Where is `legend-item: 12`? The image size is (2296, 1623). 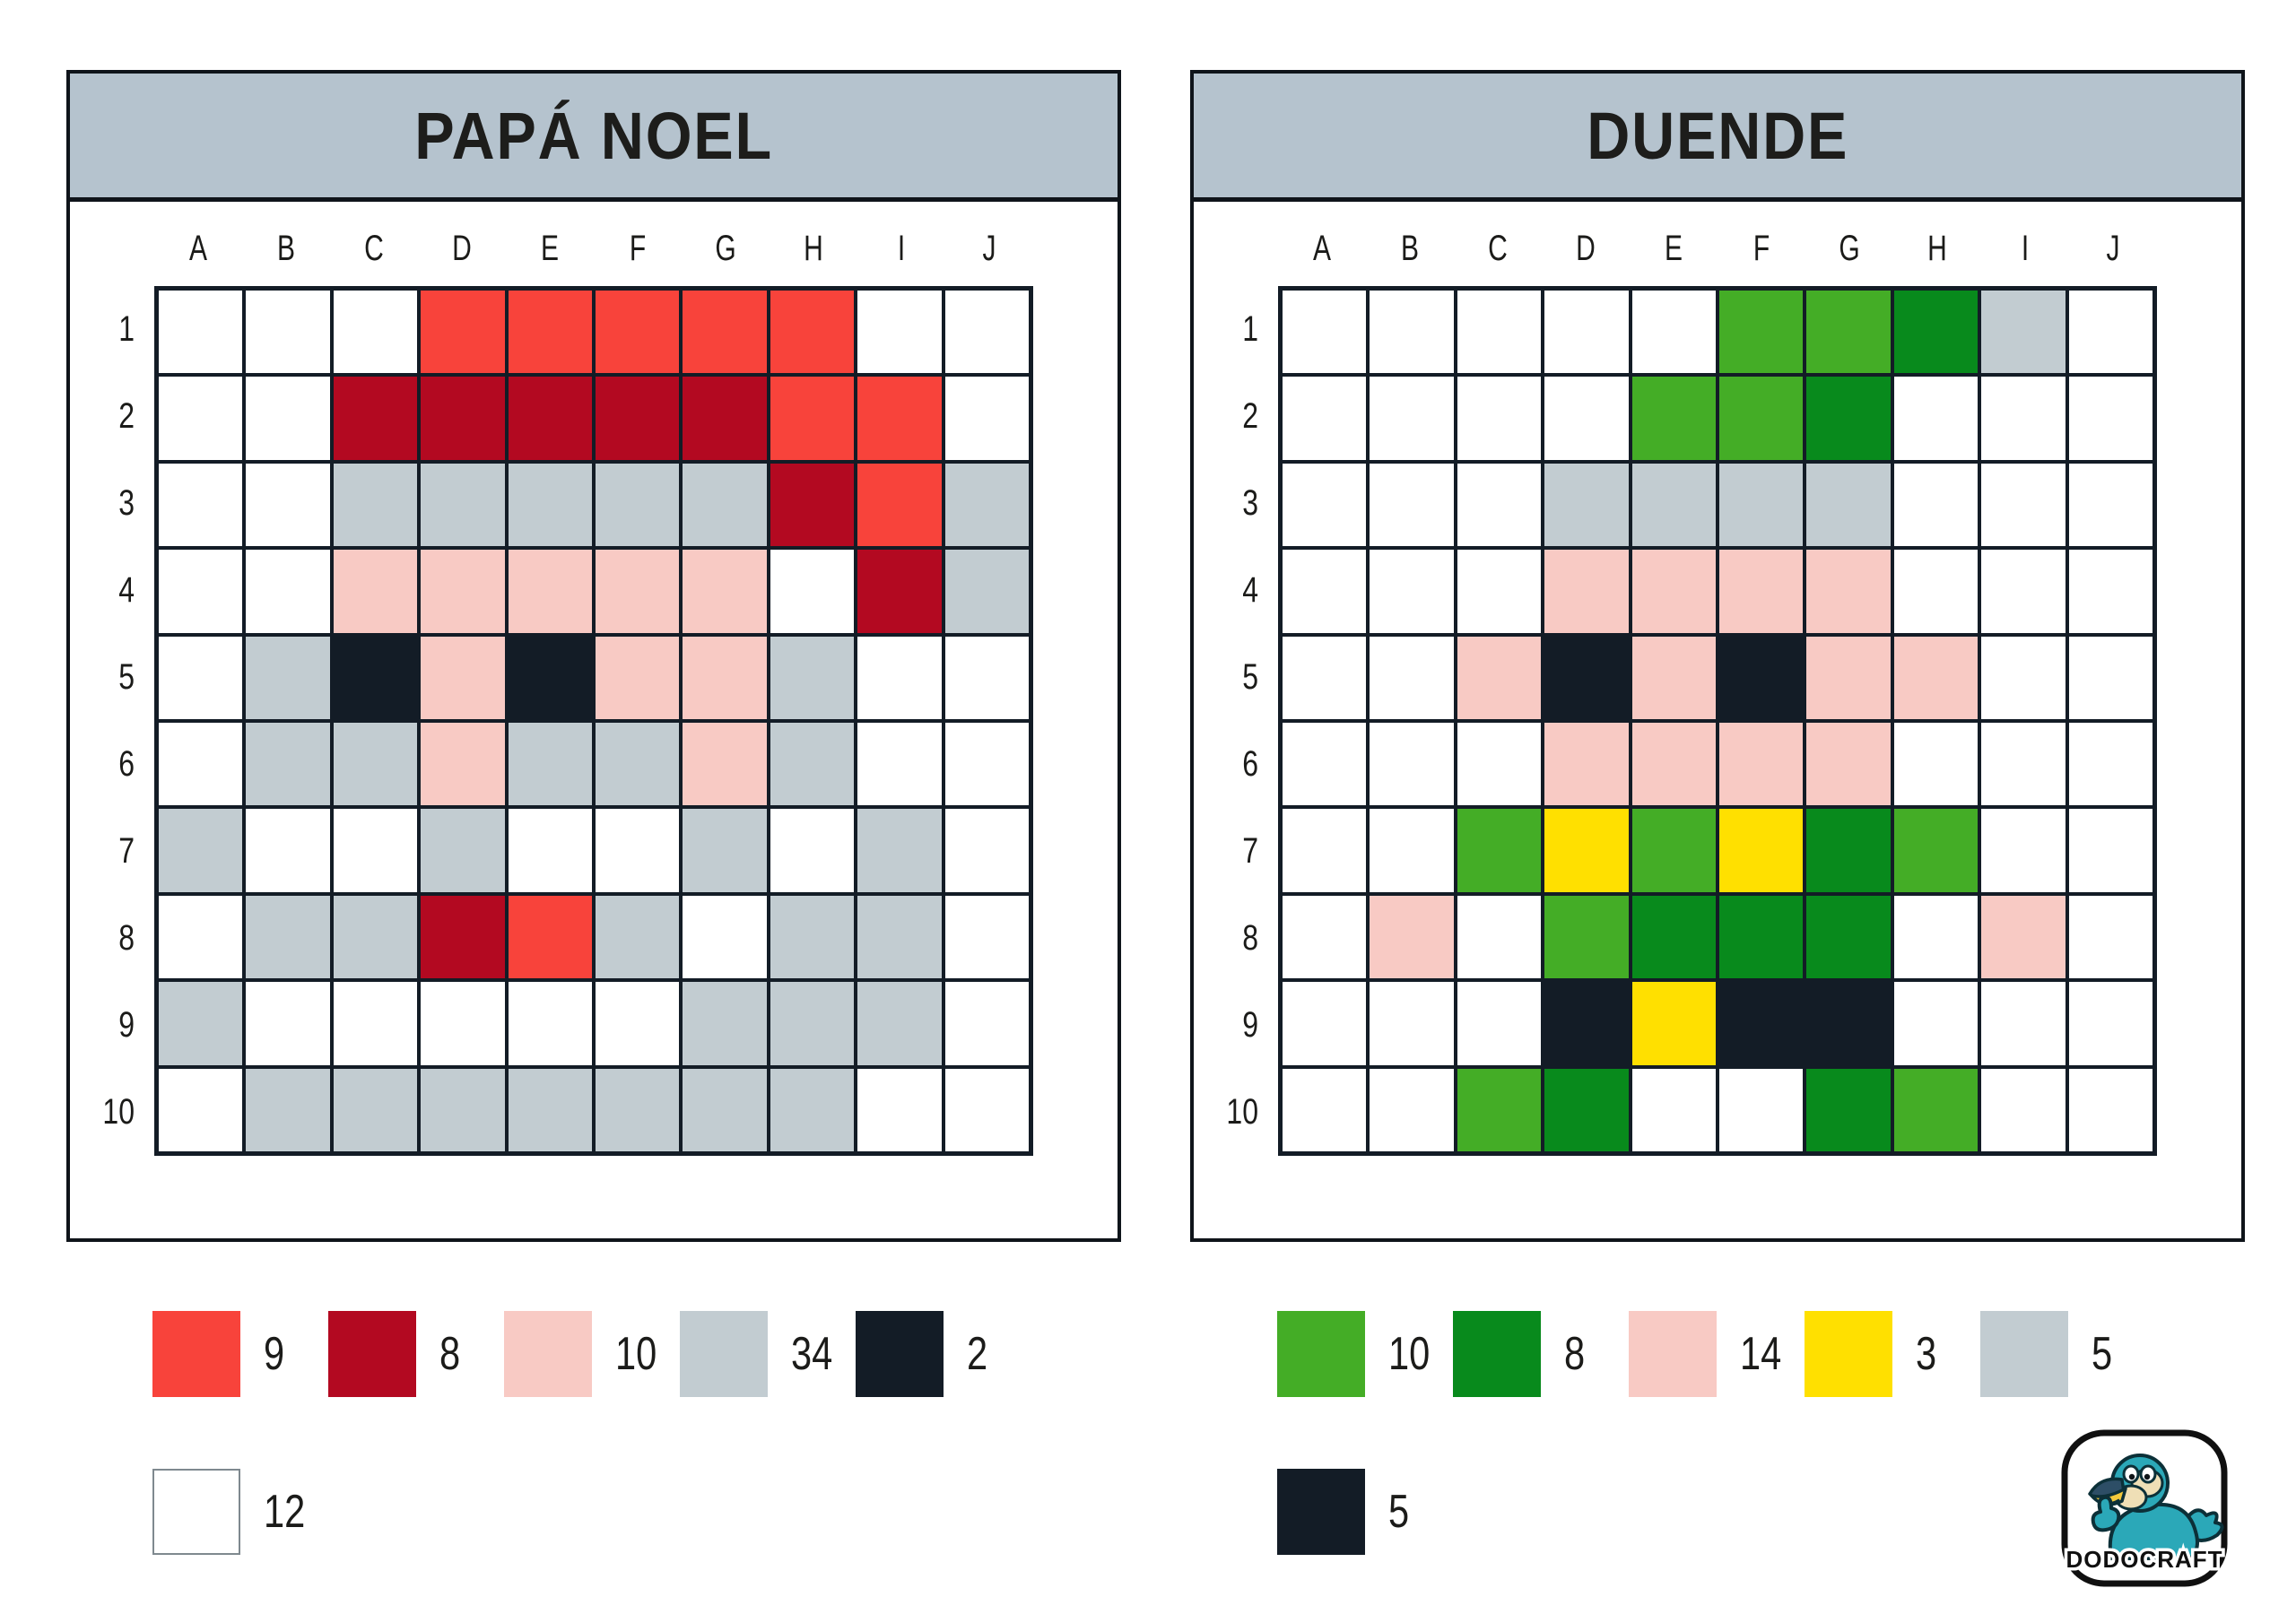 legend-item: 12 is located at coordinates (240, 1512).